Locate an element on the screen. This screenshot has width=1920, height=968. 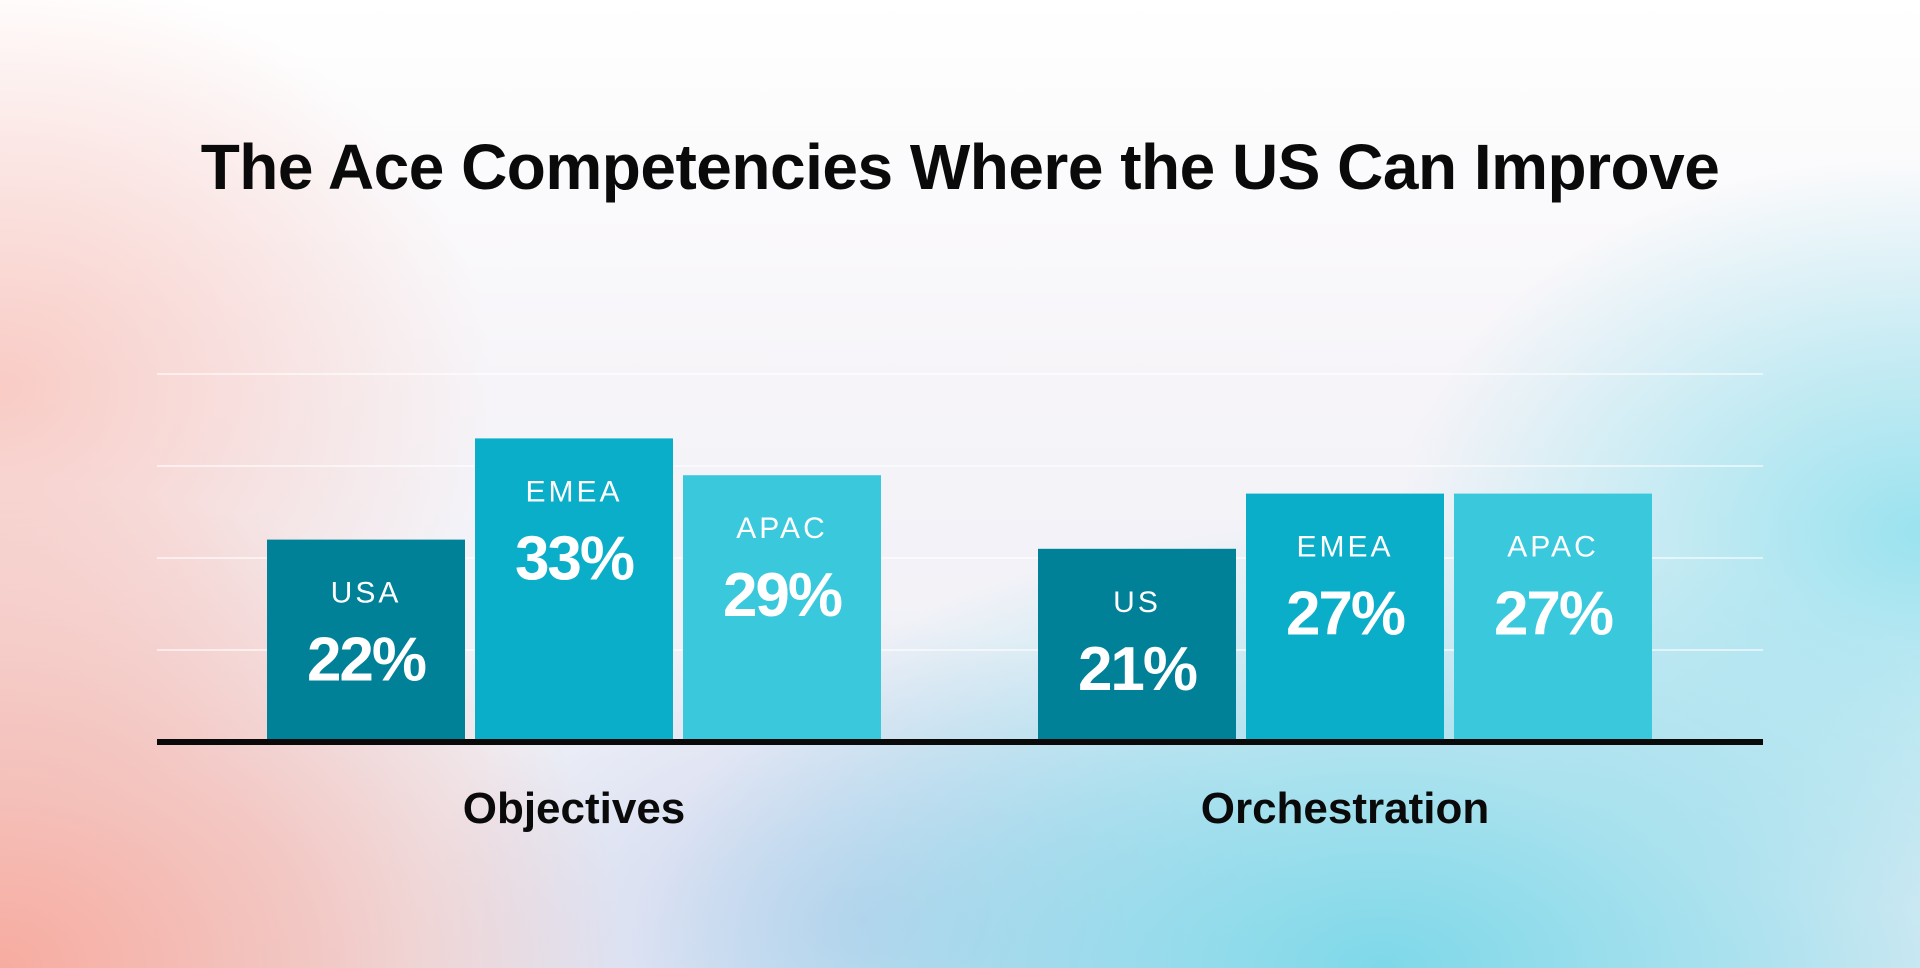
category-label: Orchestration is located at coordinates (1345, 808).